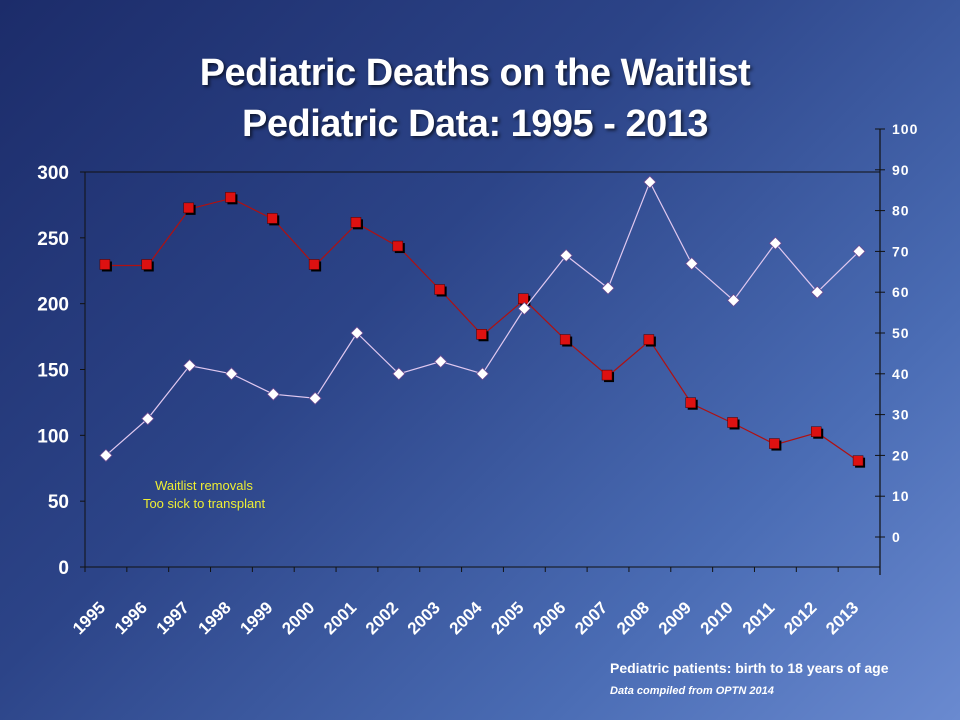 Image resolution: width=960 pixels, height=720 pixels. What do you see at coordinates (591, 618) in the screenshot?
I see `x-axis-tick-label: 2007` at bounding box center [591, 618].